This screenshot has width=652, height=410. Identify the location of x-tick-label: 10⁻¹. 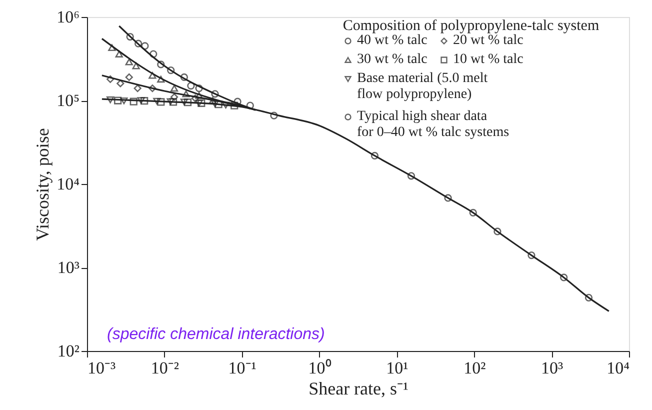
(242, 368).